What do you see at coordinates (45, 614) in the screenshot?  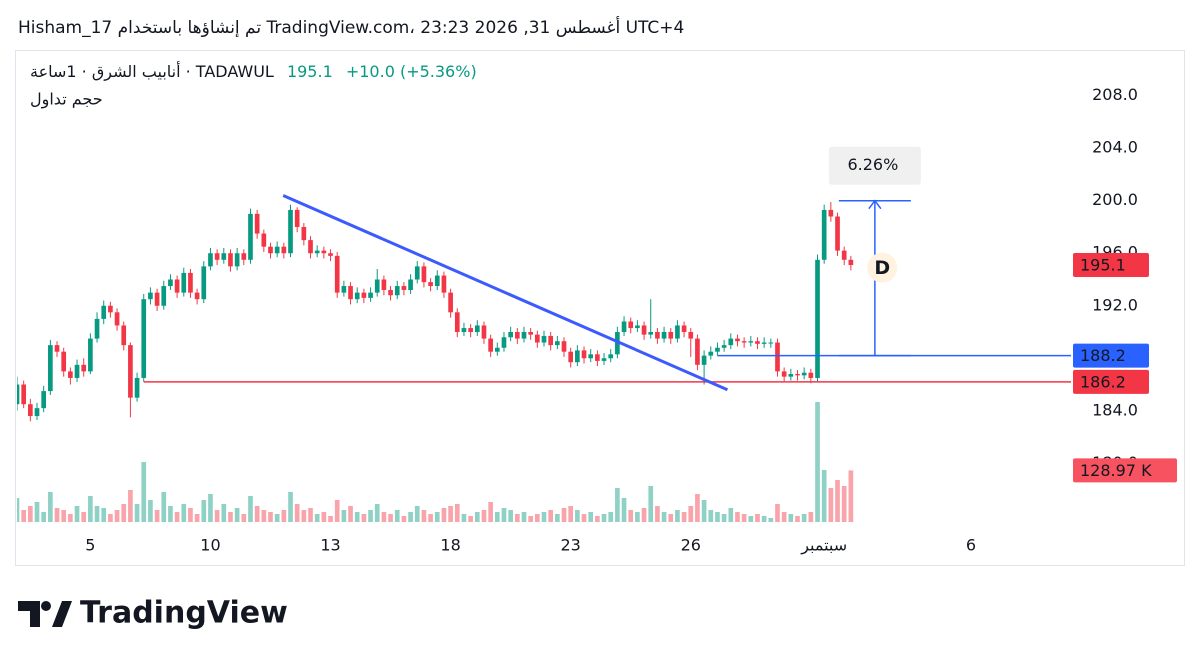 I see `brand-logo` at bounding box center [45, 614].